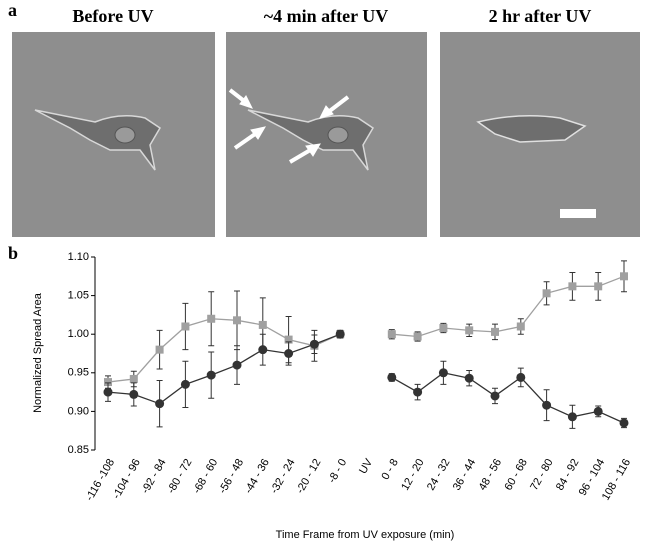 The width and height of the screenshot is (649, 548). Describe the element at coordinates (308, 476) in the screenshot. I see `x-tick-label: -20 - 12` at that location.